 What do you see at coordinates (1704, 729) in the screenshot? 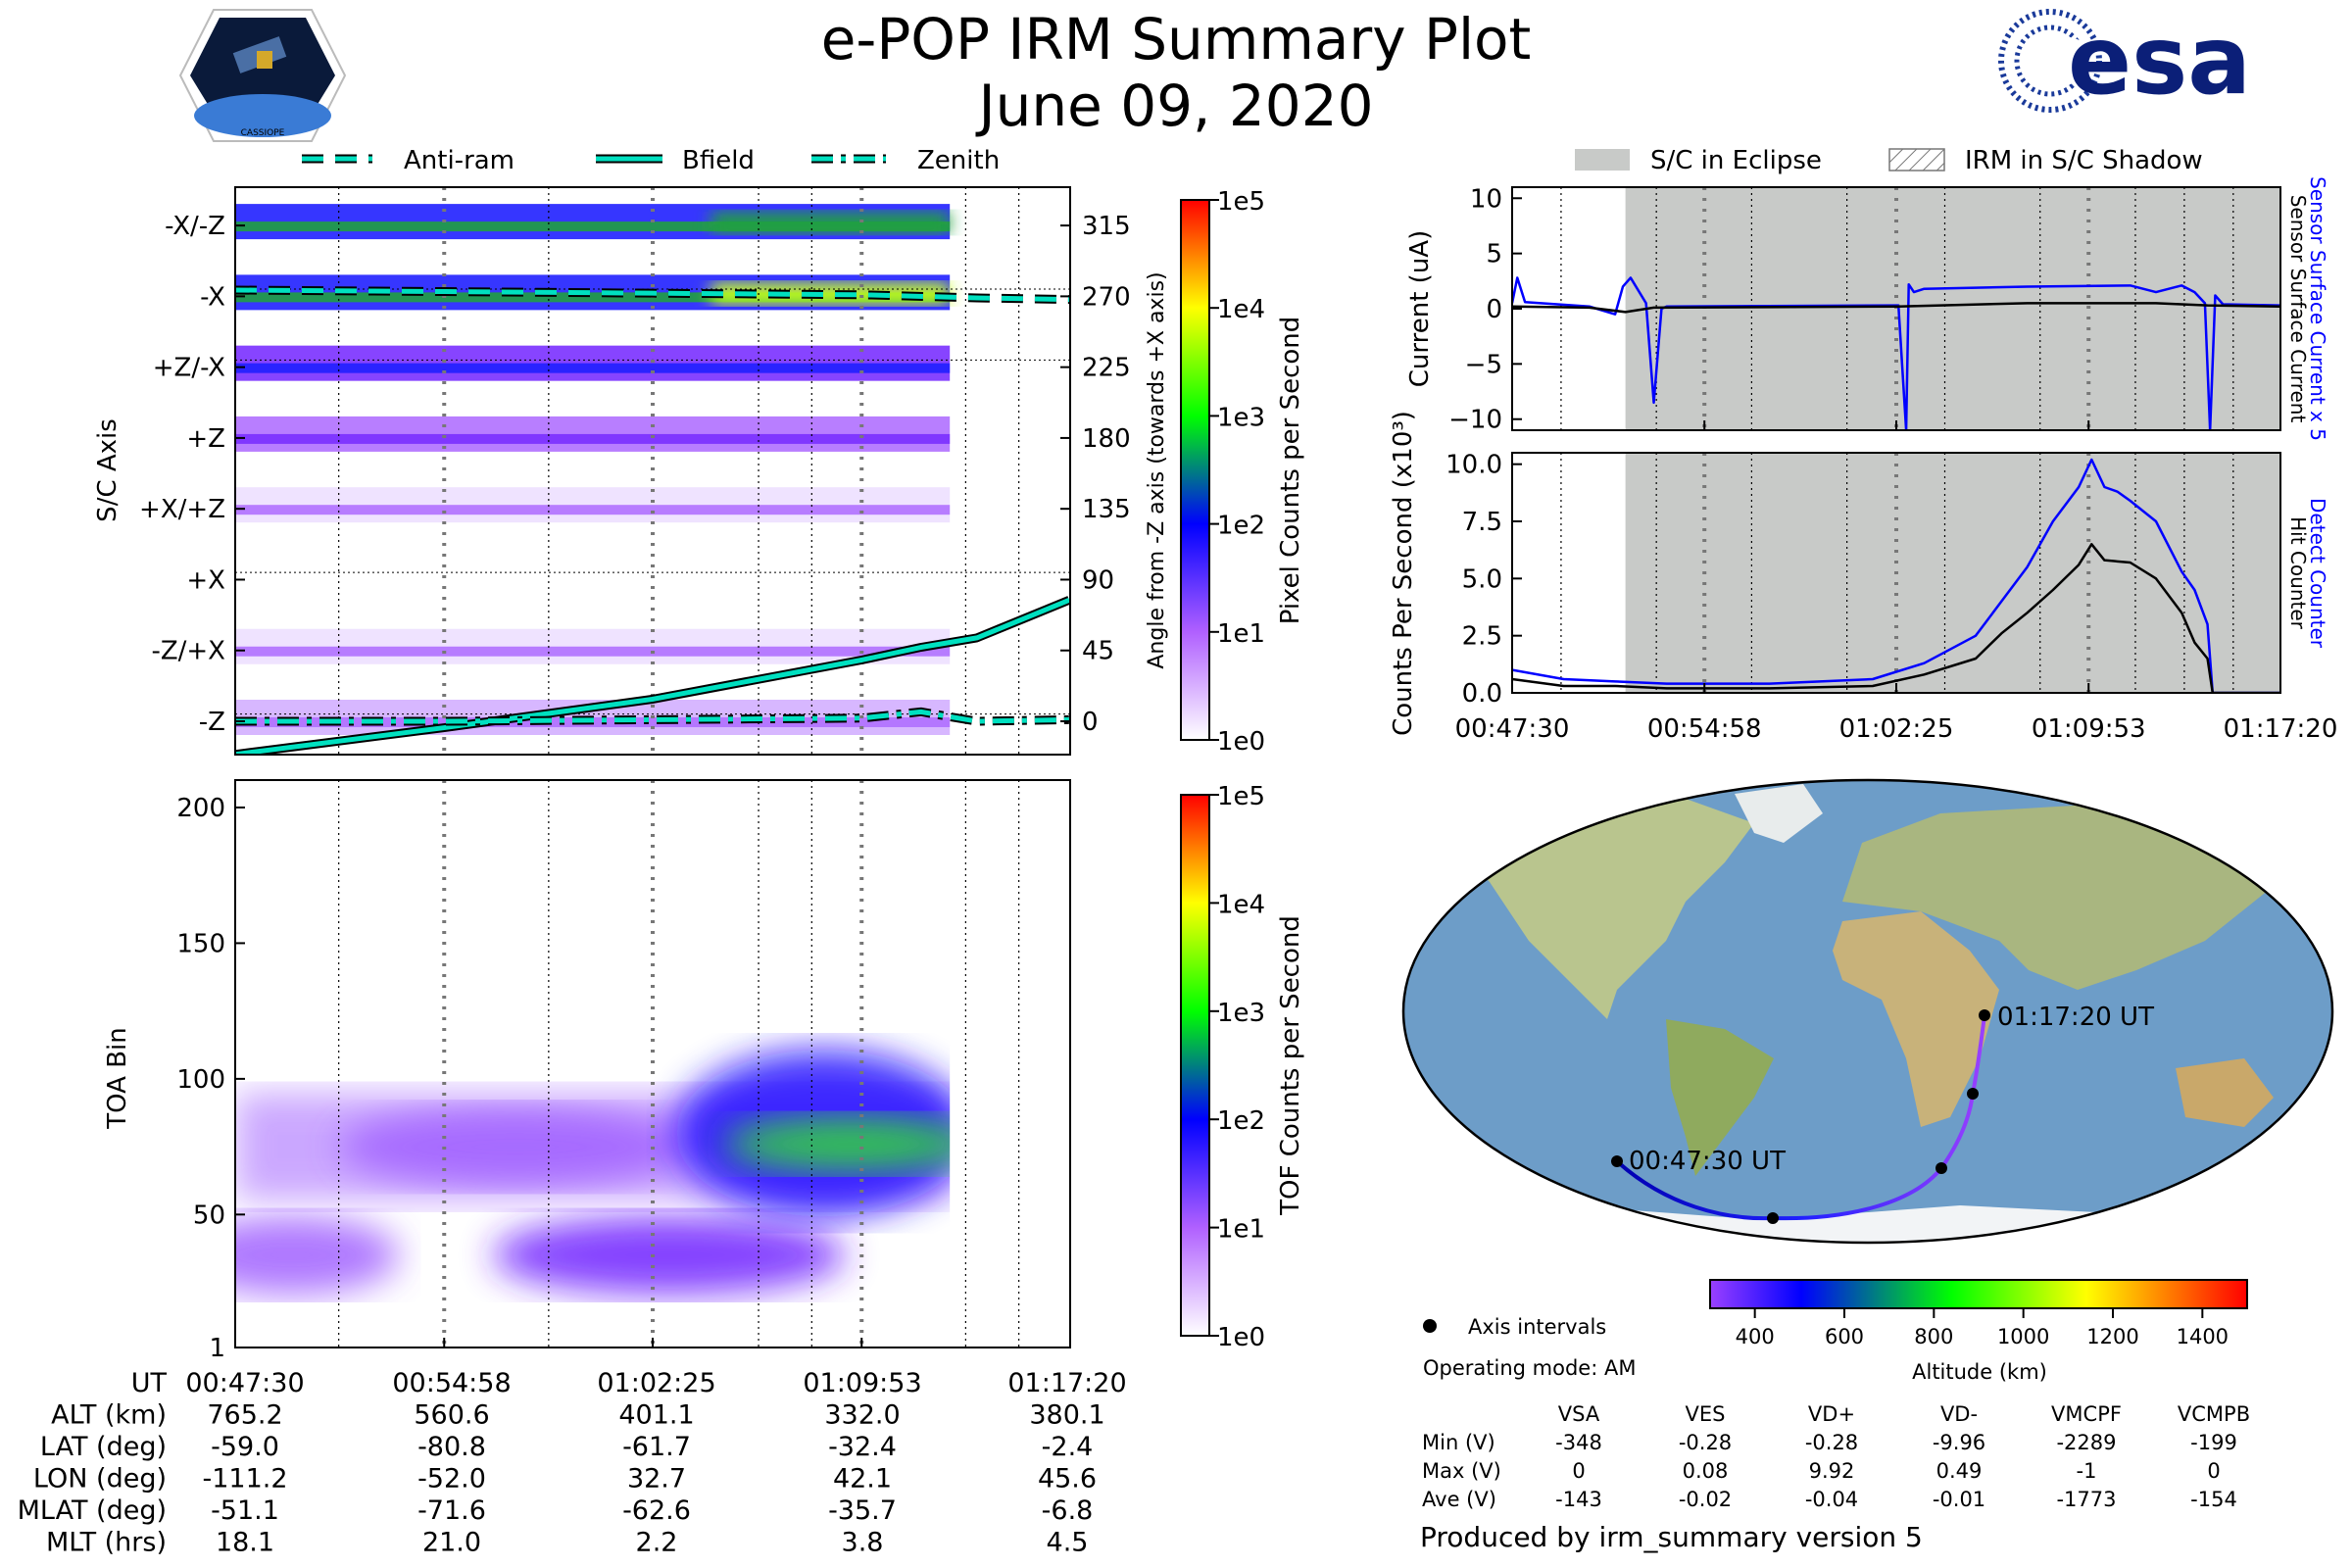
I see `x-tick-label: 00:54:58` at bounding box center [1704, 729].